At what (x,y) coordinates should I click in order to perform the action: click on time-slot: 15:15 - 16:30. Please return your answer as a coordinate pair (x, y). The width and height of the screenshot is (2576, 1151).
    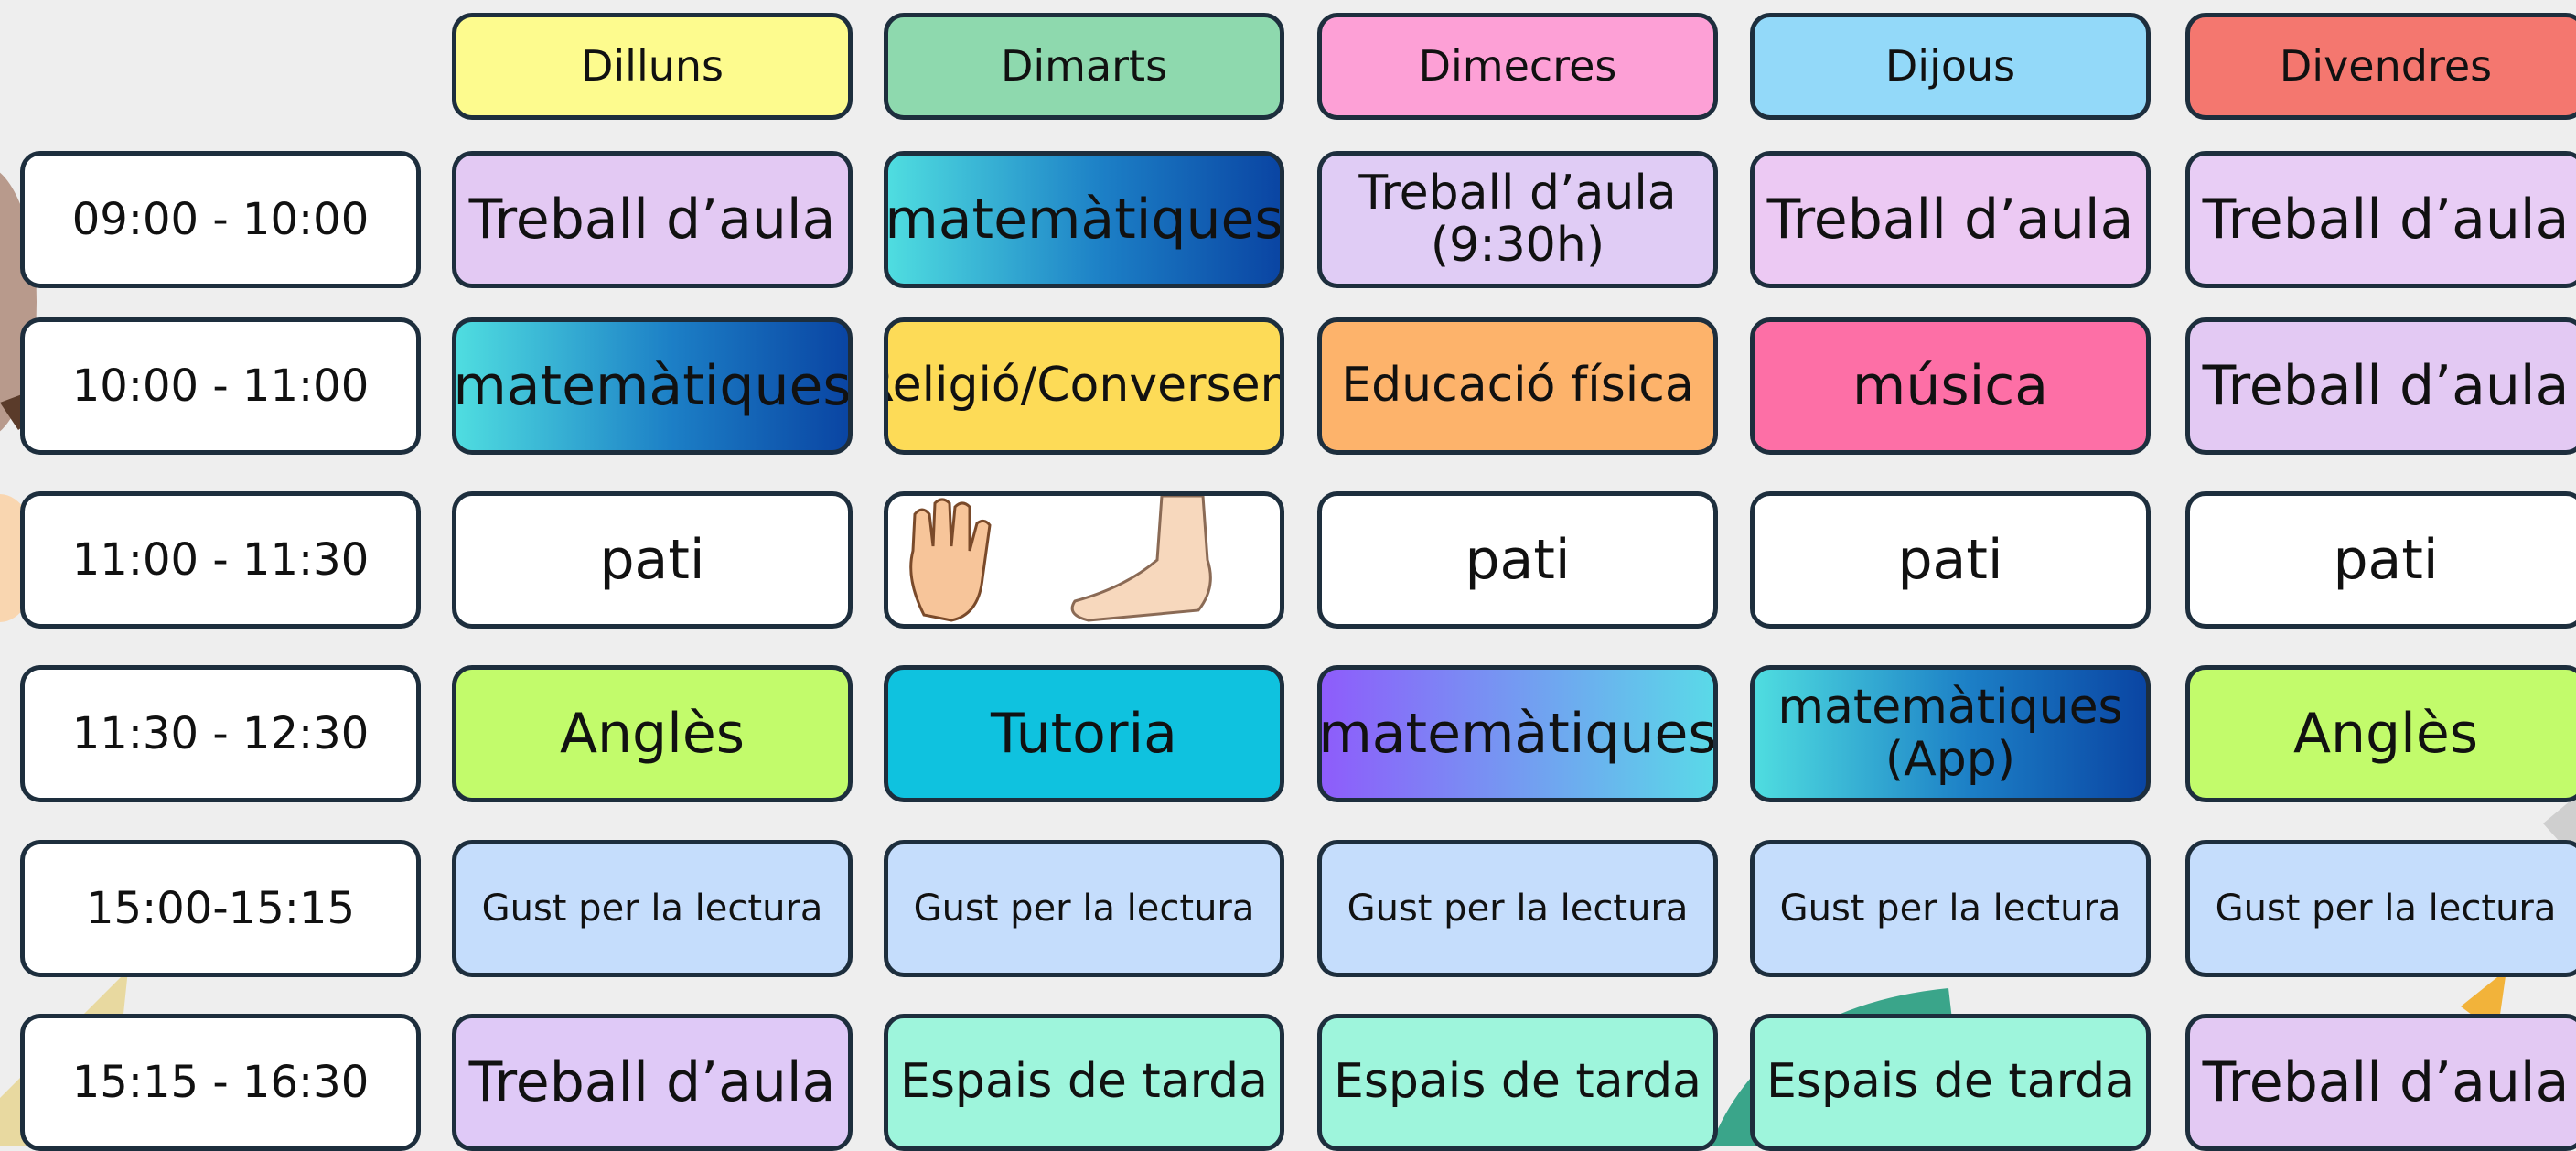
    Looking at the image, I should click on (221, 1082).